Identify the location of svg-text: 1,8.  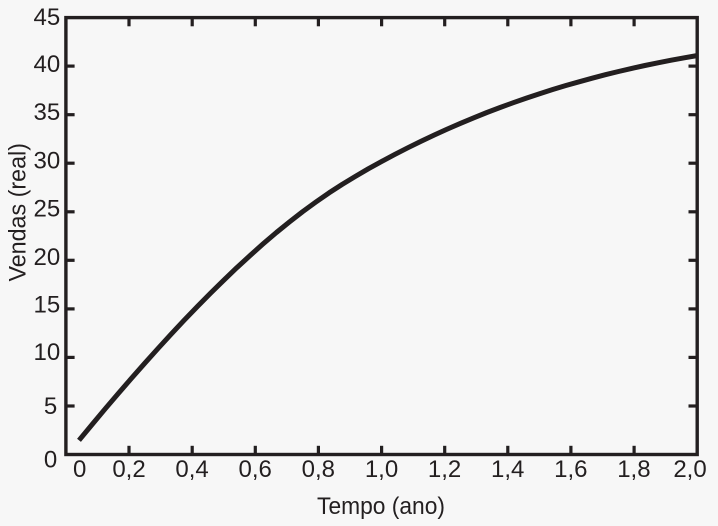
(633, 469).